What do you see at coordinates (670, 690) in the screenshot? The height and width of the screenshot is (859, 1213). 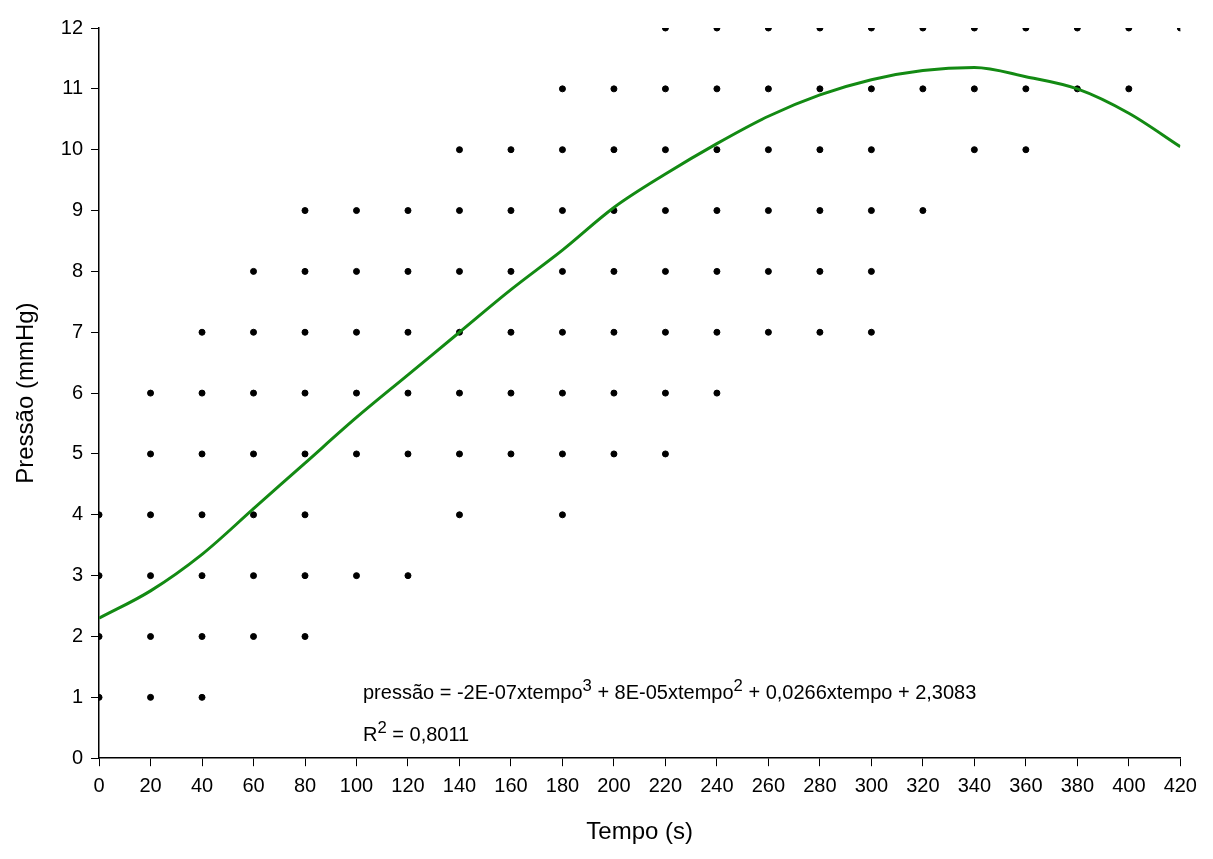 I see `annotation: pressão = -2E-07xtempo$^{3}$ + 8E-05xtempo$^{2}$ + 0,0266xtempo + 2,3083` at bounding box center [670, 690].